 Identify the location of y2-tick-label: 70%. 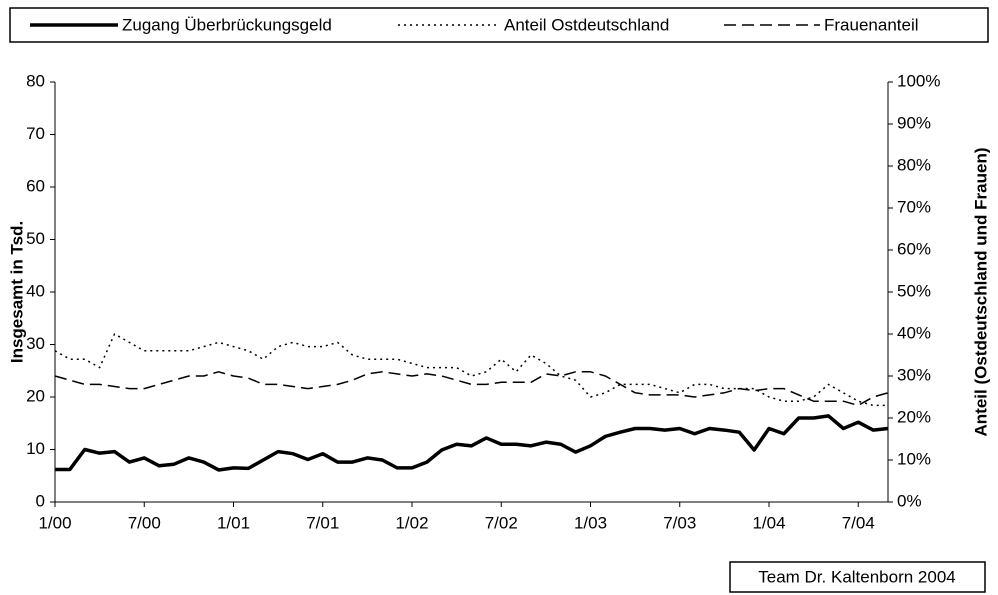
(914, 206).